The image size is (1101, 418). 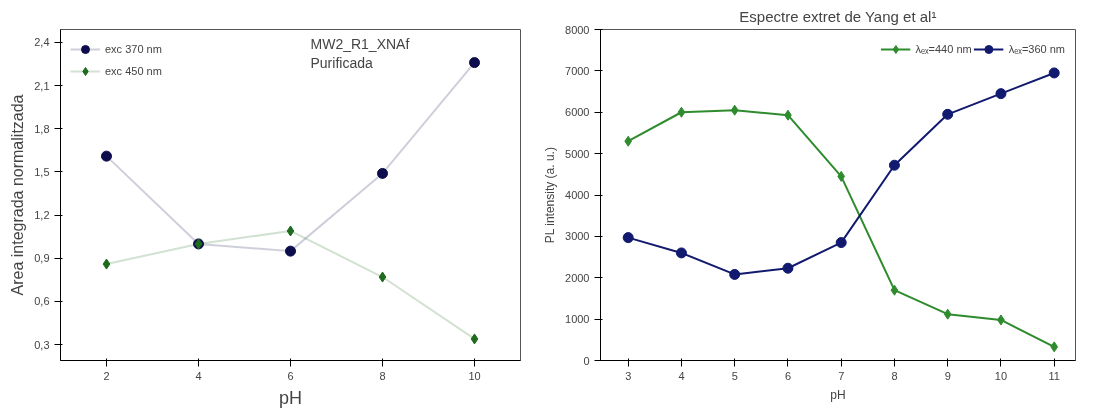 I want to click on y-axis-title: PL intensity (a. u.), so click(x=550, y=195).